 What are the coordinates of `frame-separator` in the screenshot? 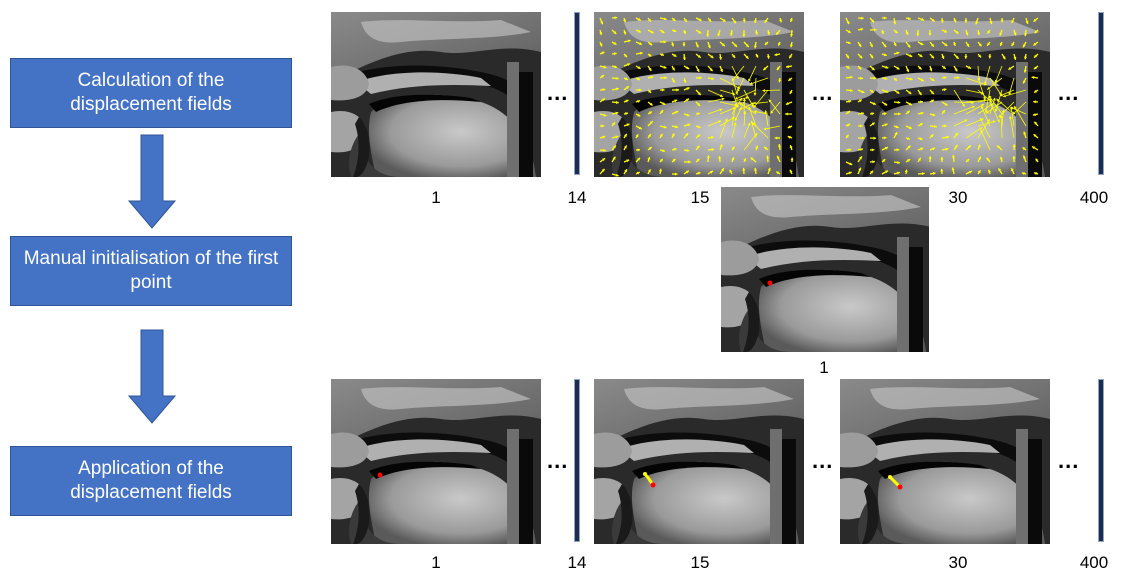 It's located at (577, 460).